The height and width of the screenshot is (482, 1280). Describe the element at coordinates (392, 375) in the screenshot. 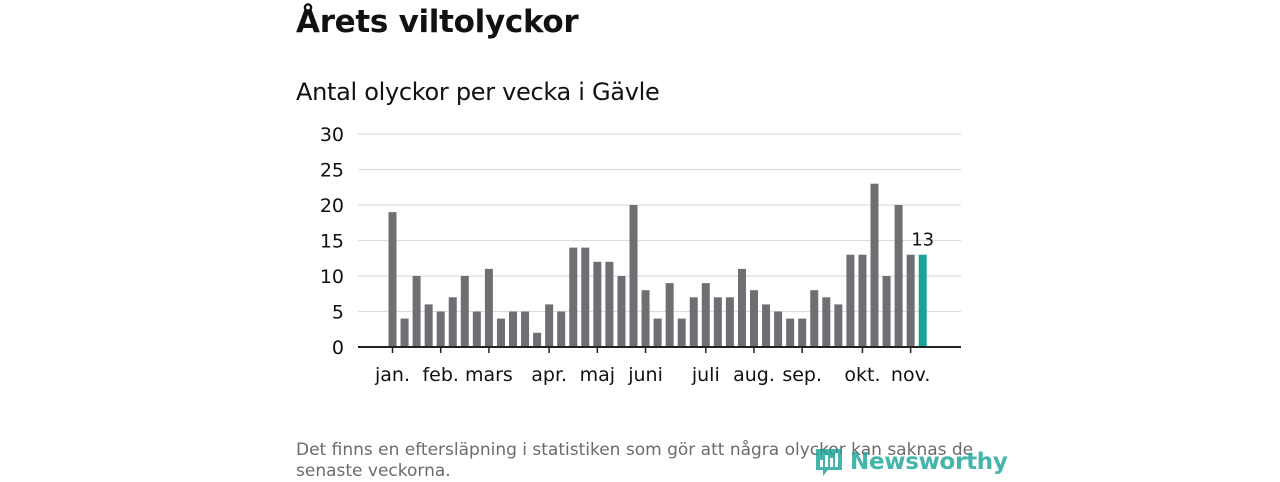

I see `x-tick-label: jan.` at that location.